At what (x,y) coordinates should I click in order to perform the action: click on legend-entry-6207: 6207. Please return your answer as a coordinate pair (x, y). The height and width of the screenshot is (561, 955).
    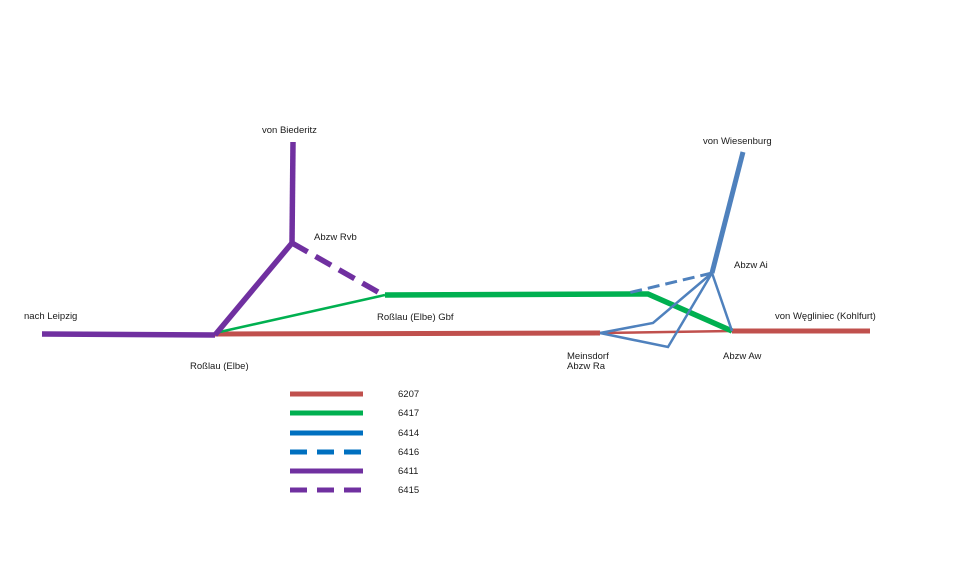
    Looking at the image, I should click on (354, 394).